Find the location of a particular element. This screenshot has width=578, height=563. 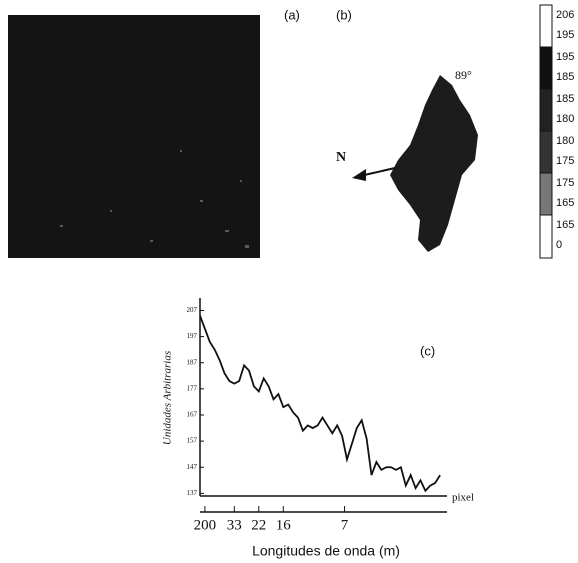

y-tick-label: 187 is located at coordinates (192, 362).